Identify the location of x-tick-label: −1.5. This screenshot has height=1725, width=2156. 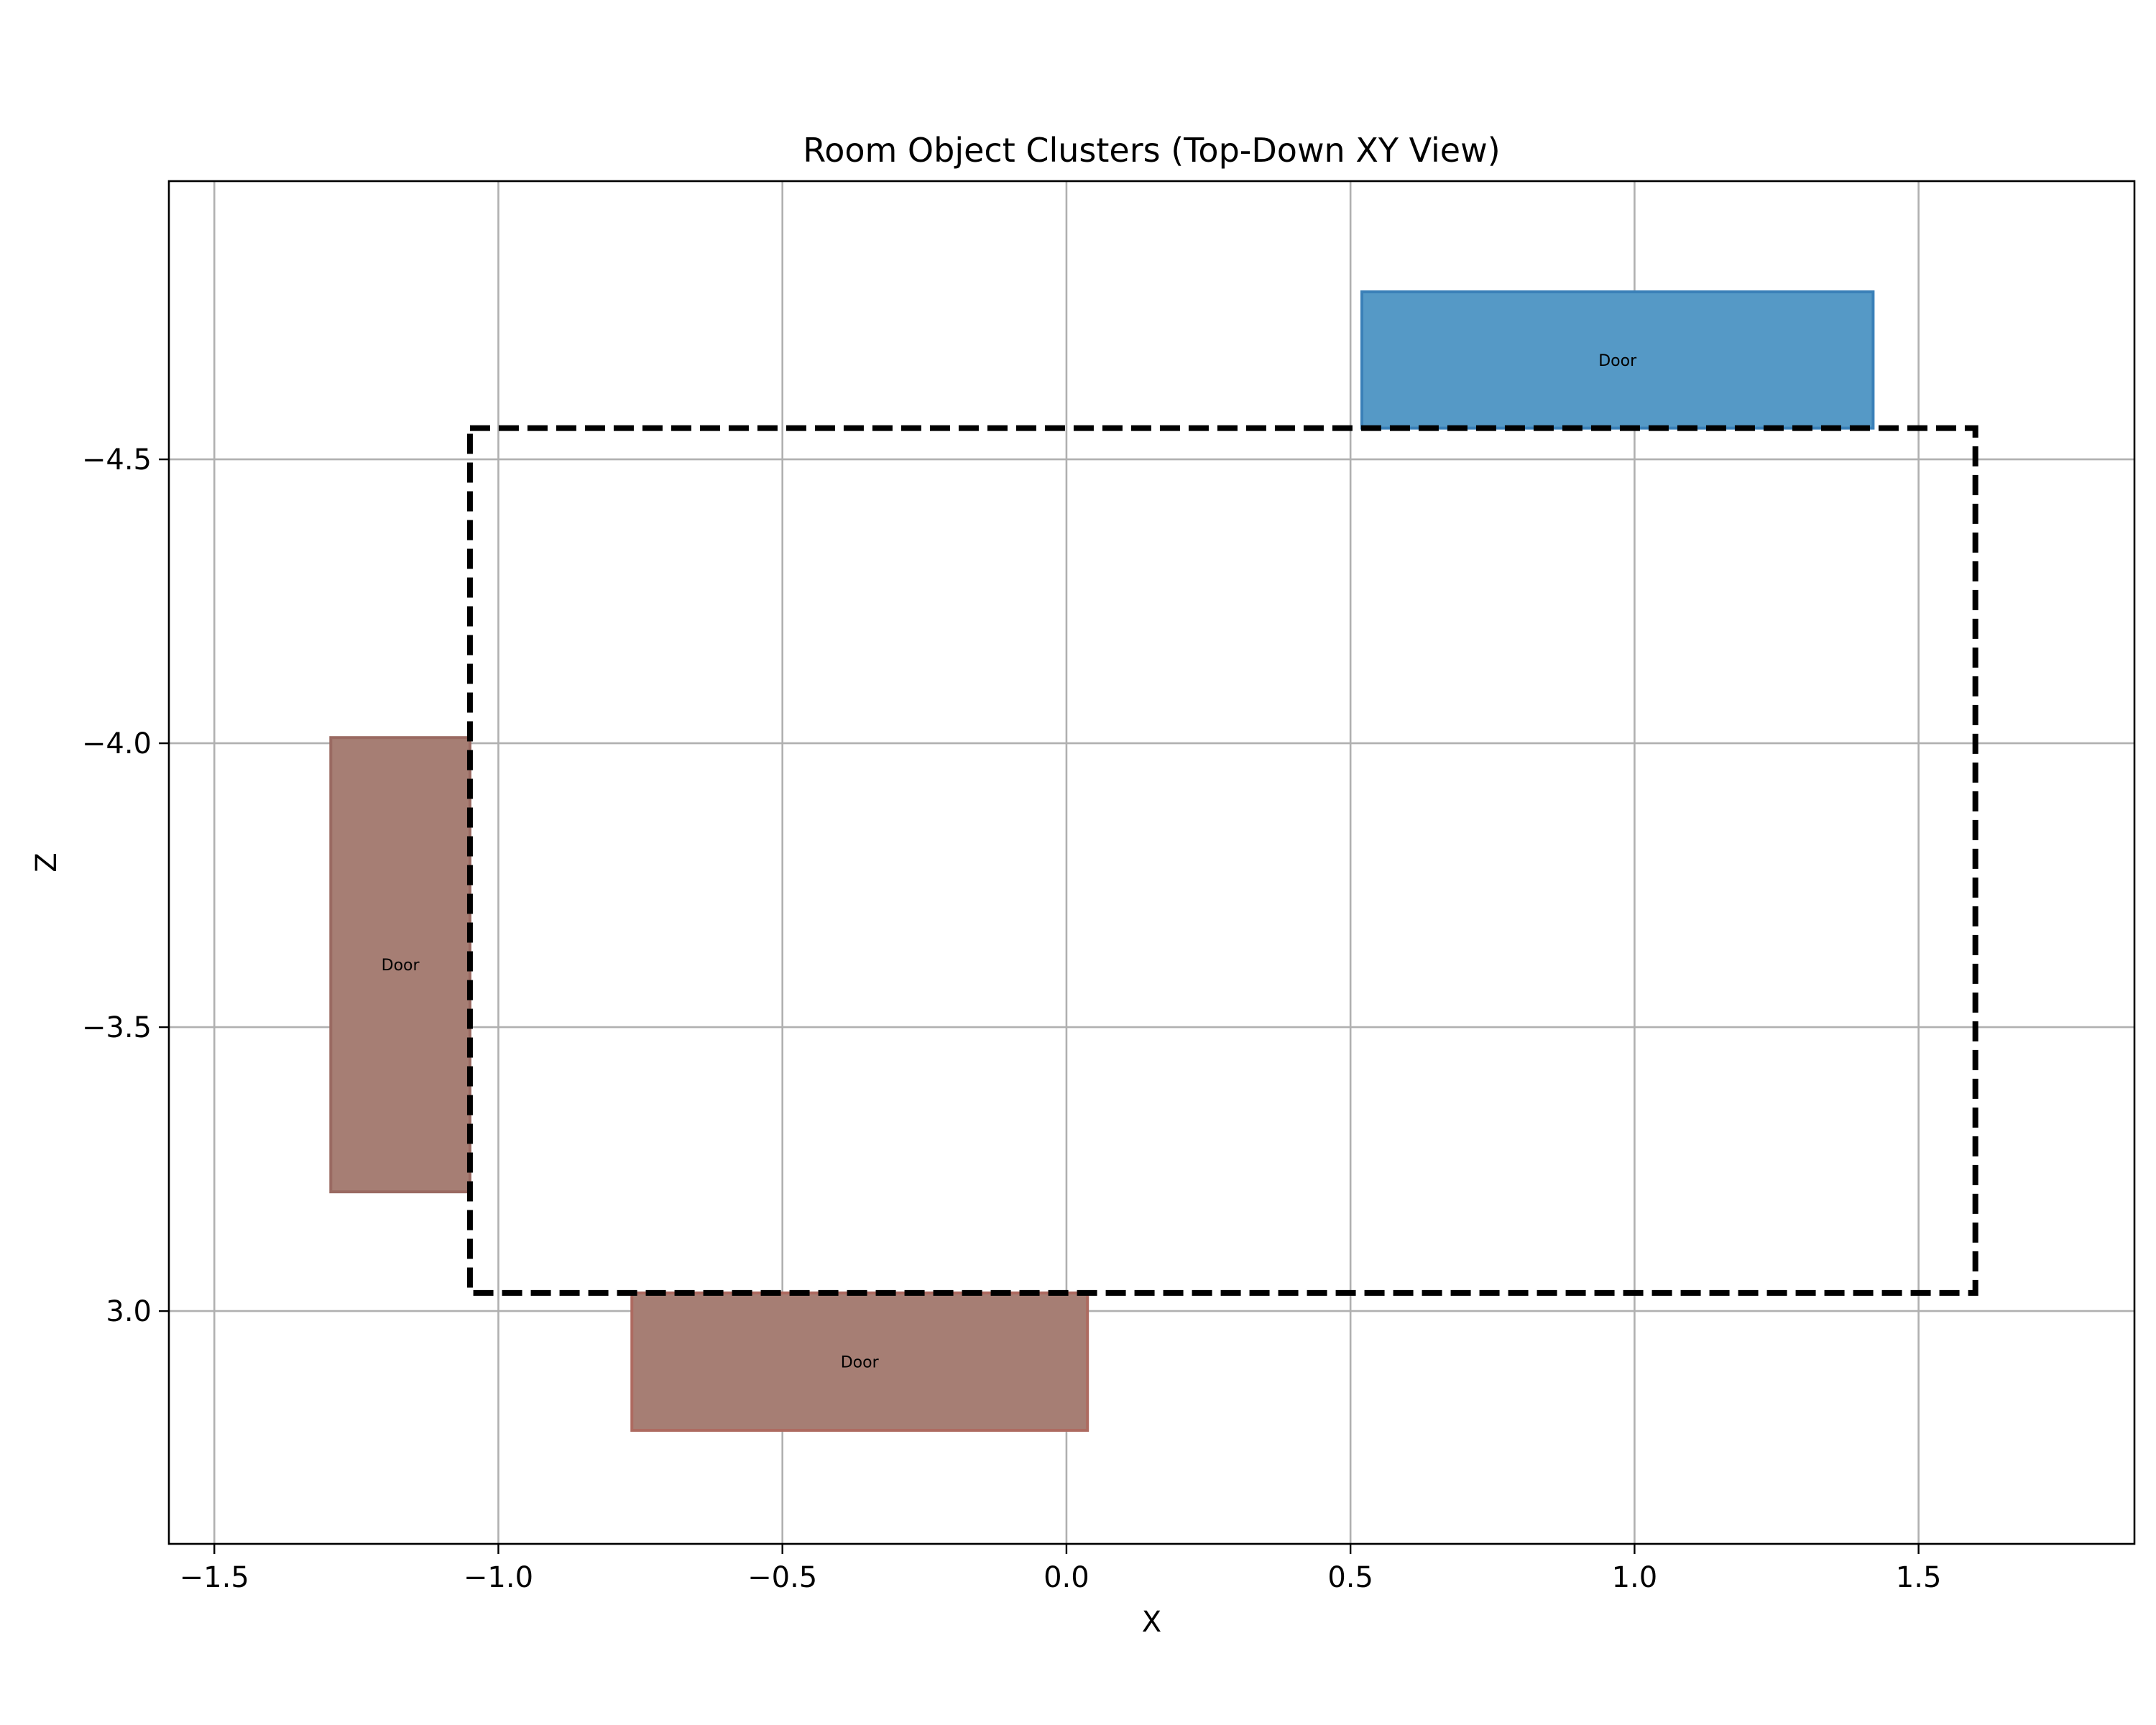
(214, 1577).